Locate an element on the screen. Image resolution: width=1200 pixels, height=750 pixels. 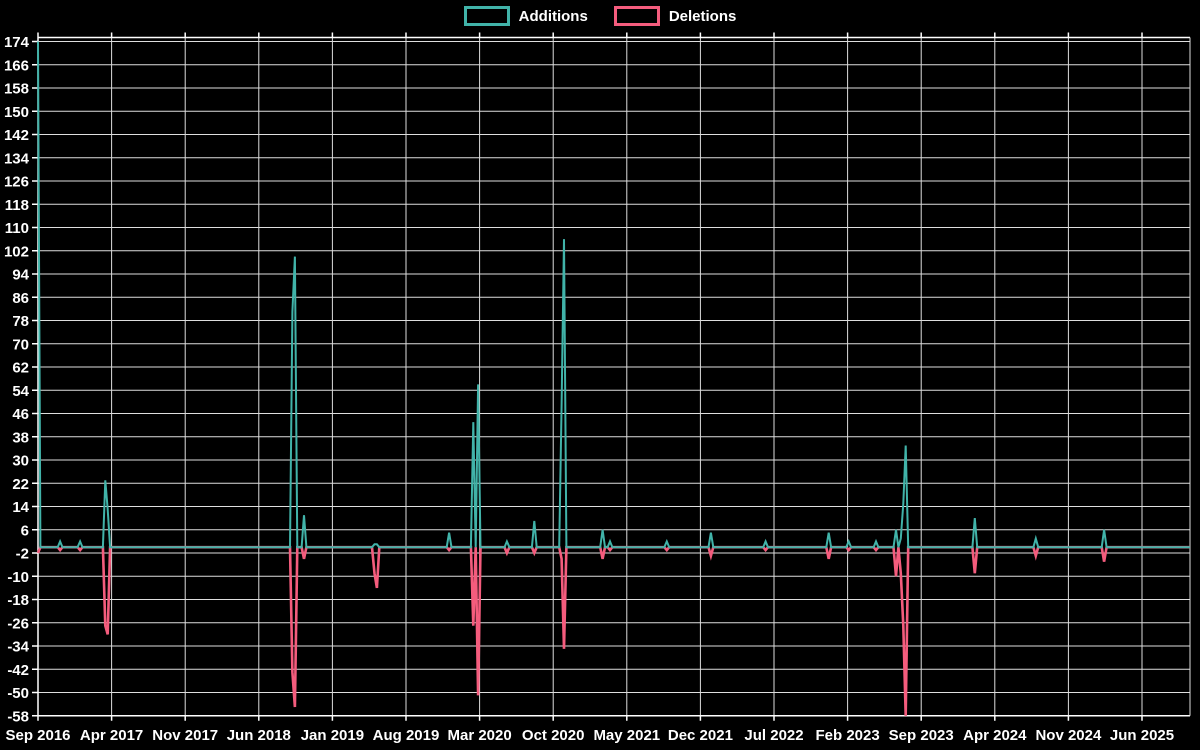
legend-item-additions: Additions is located at coordinates (525, 16).